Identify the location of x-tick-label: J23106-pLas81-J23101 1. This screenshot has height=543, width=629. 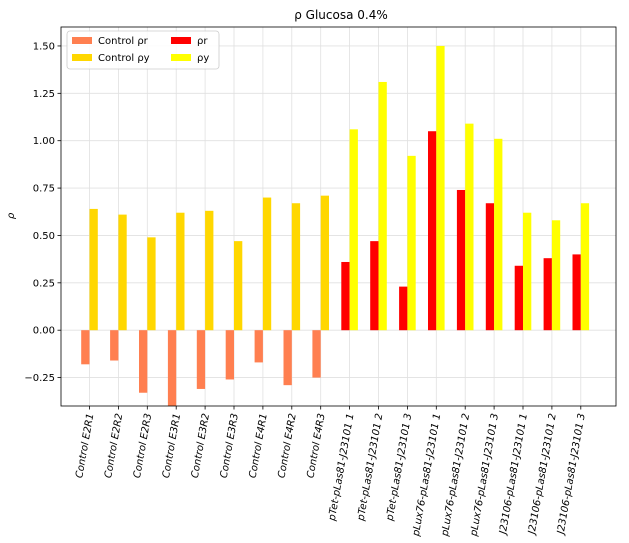
(514, 475).